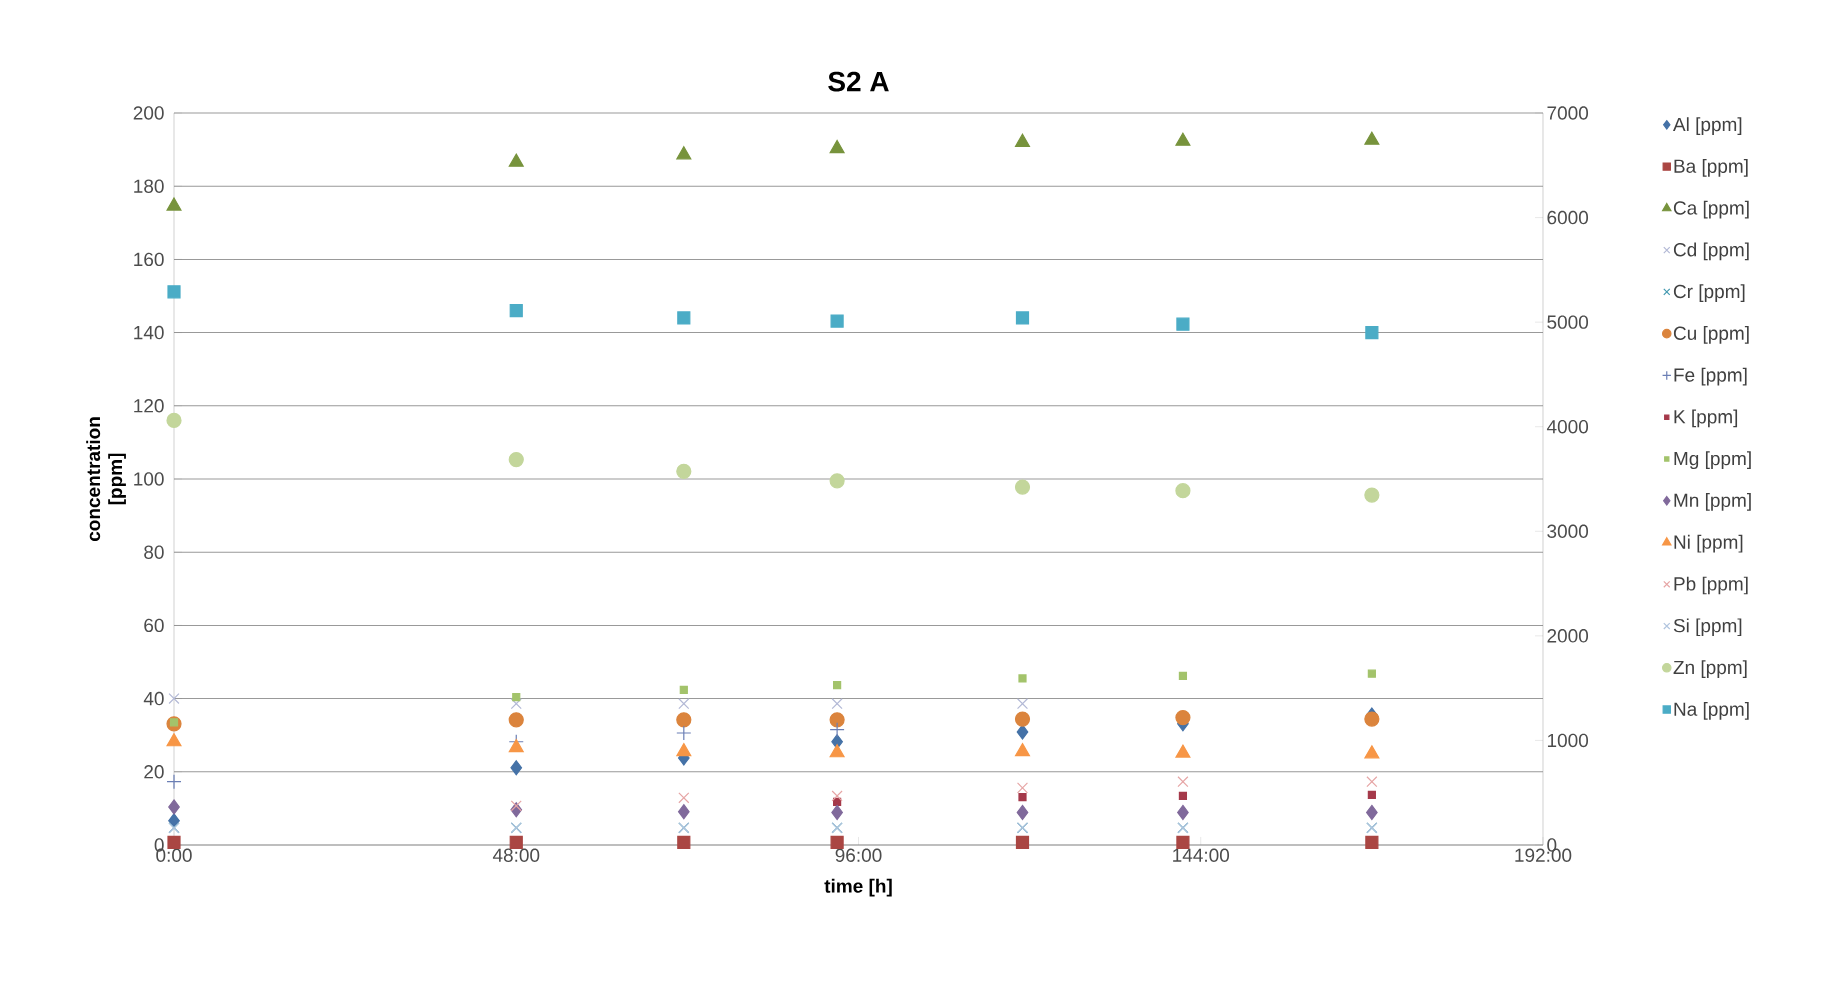 This screenshot has height=987, width=1824. I want to click on legend-label: Ba [ppm], so click(1711, 167).